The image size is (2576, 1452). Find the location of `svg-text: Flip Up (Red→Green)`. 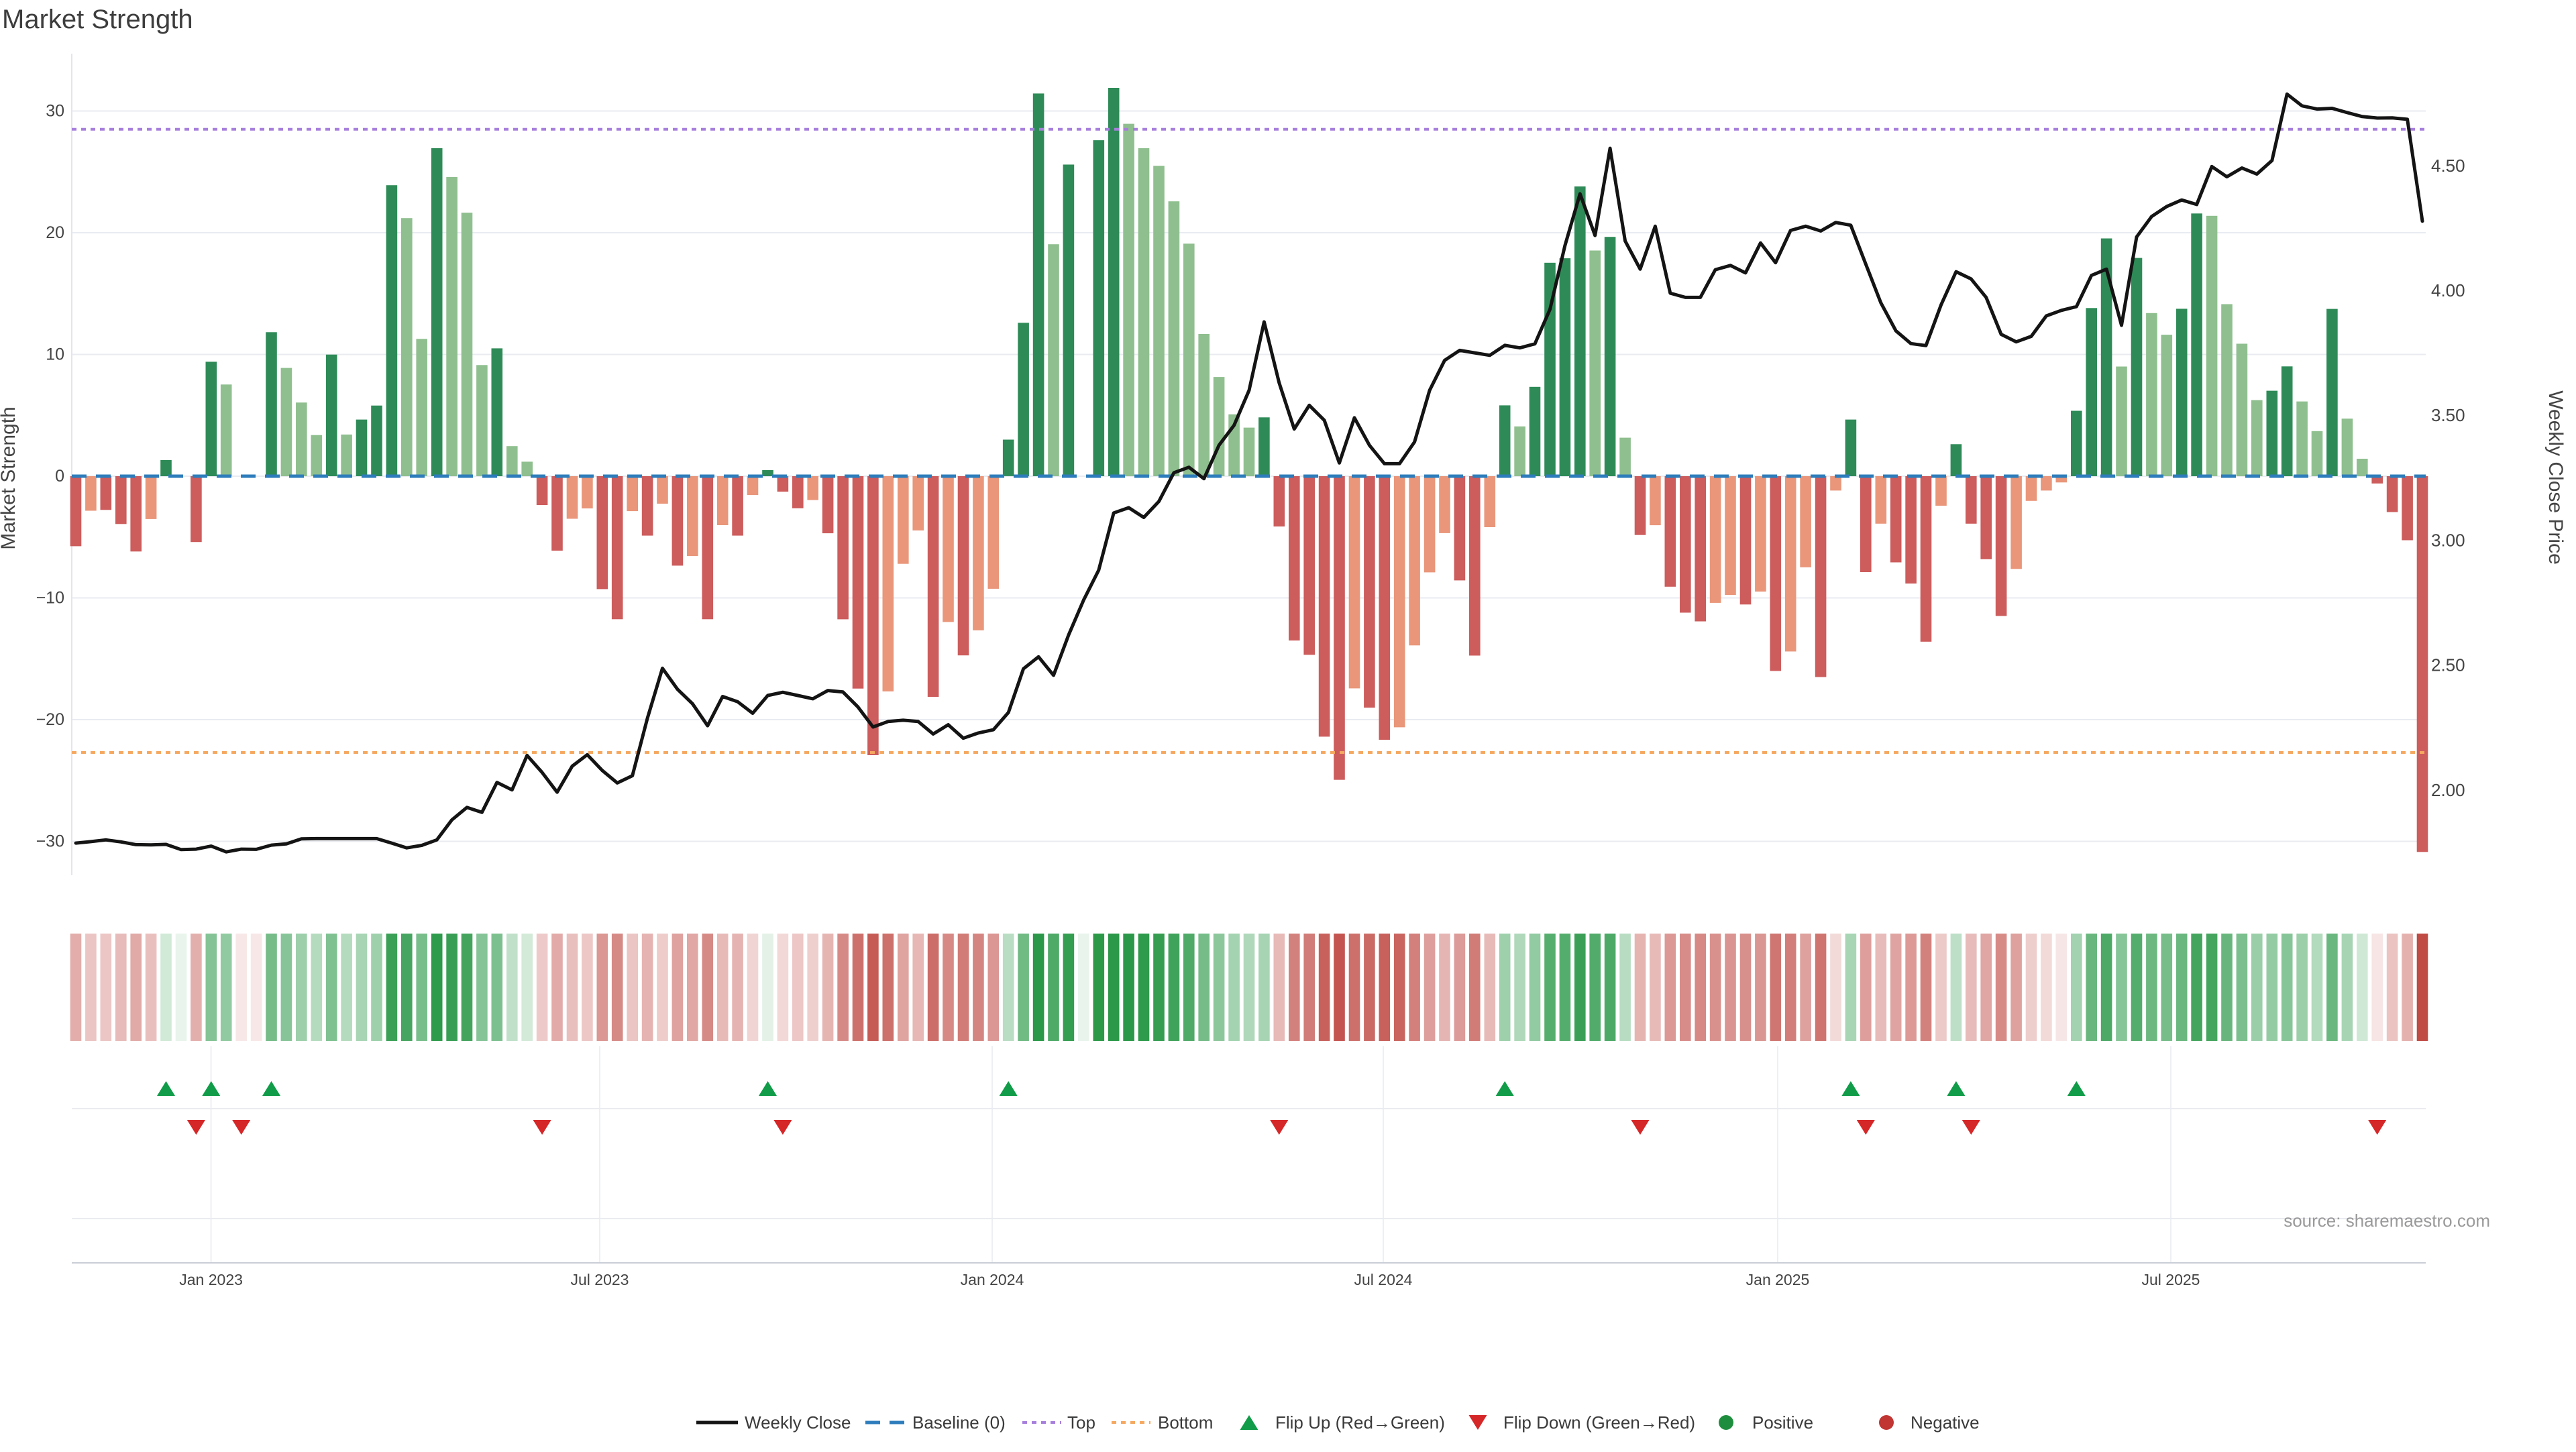

svg-text: Flip Up (Red→Green) is located at coordinates (1360, 1422).